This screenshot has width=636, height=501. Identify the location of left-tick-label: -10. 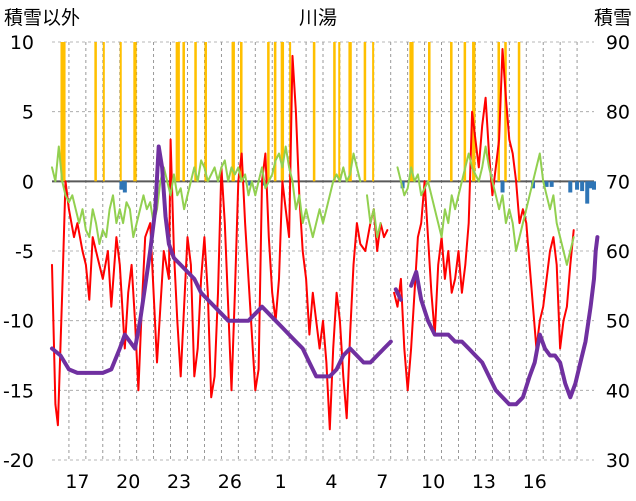
(18, 322).